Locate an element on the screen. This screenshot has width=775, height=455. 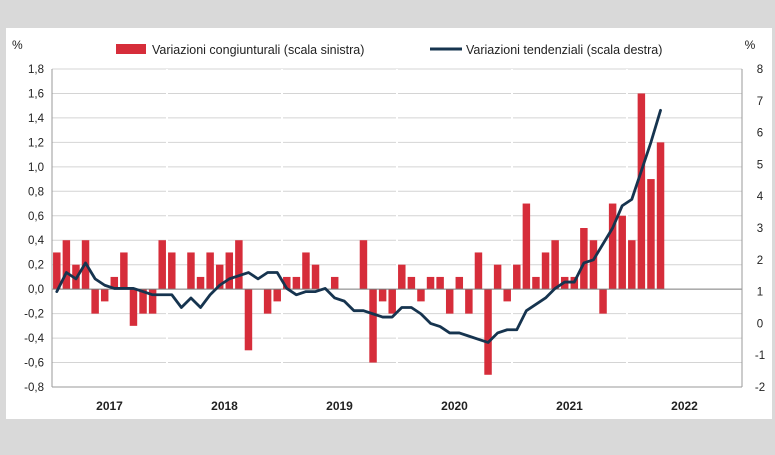
right-tick-label: 3 is located at coordinates (760, 229).